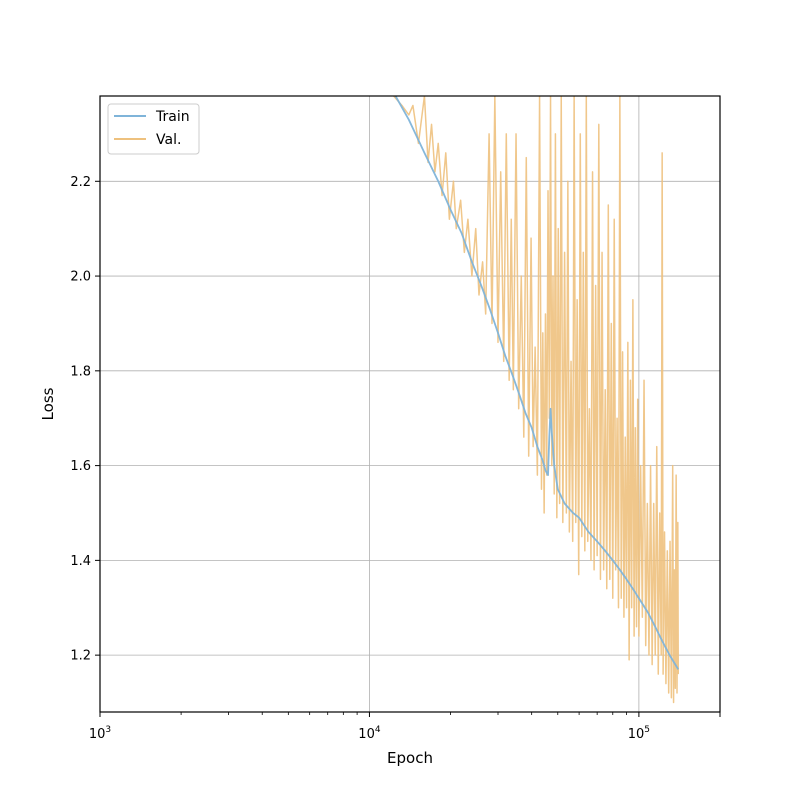 Image resolution: width=800 pixels, height=800 pixels. I want to click on legend: Train Val., so click(153, 129).